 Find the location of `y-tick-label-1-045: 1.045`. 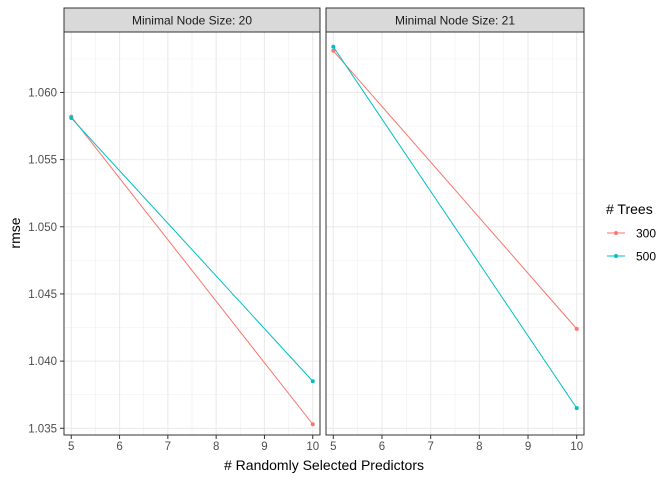

y-tick-label-1-045: 1.045 is located at coordinates (42, 295).